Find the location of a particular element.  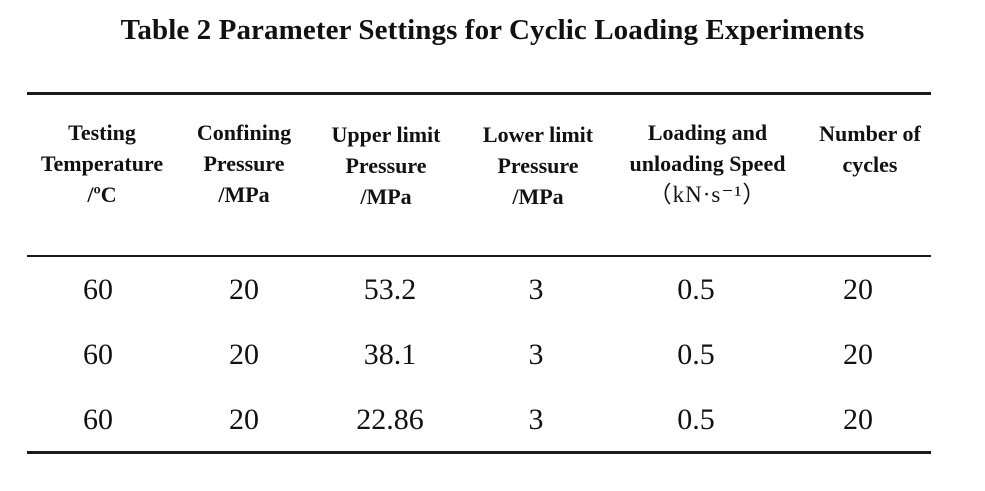

header-line: cycles is located at coordinates (870, 164).